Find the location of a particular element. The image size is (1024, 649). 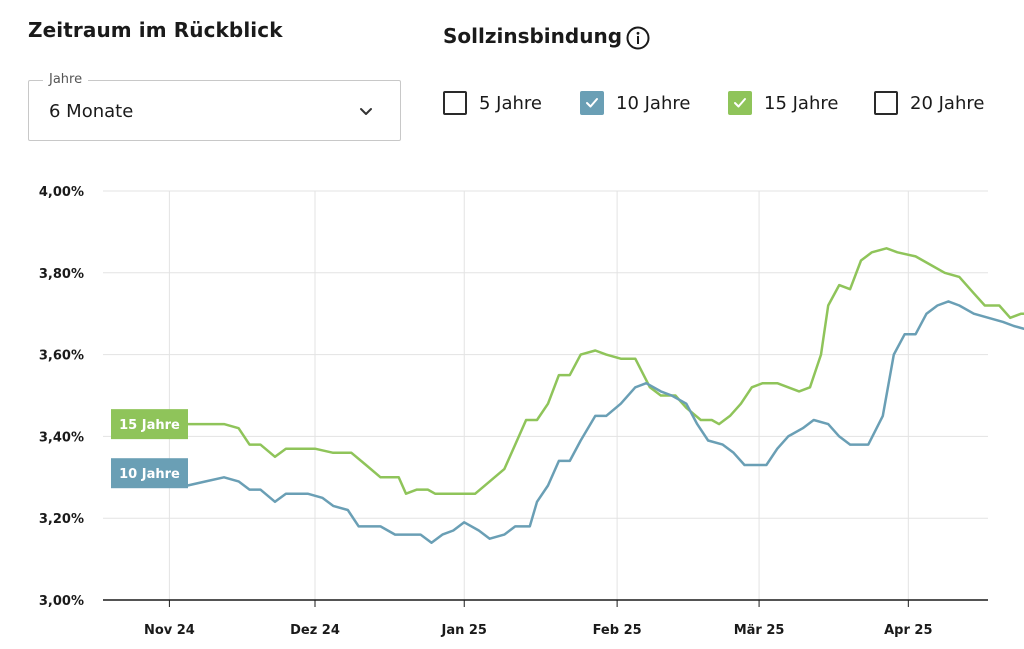

x-tick-label: Jan 25 is located at coordinates (463, 630).